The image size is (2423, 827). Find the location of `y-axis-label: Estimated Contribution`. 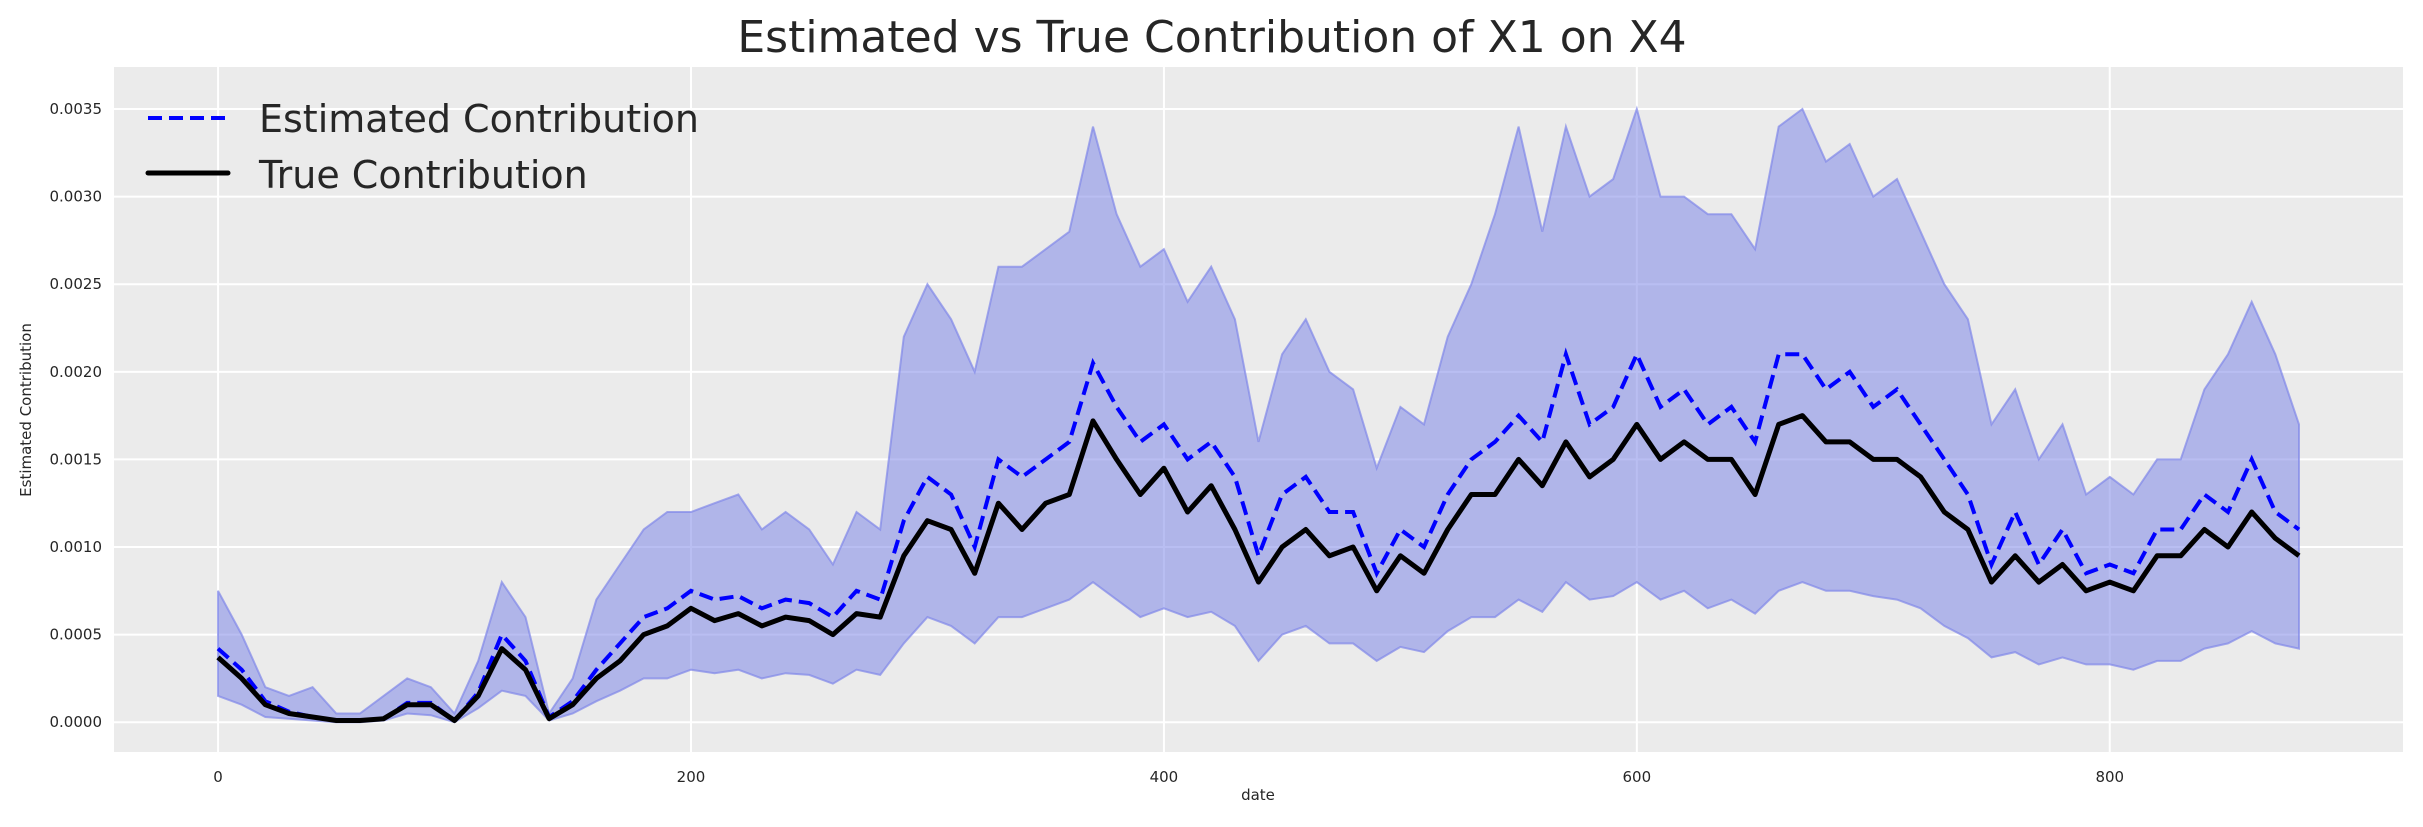

y-axis-label: Estimated Contribution is located at coordinates (26, 410).